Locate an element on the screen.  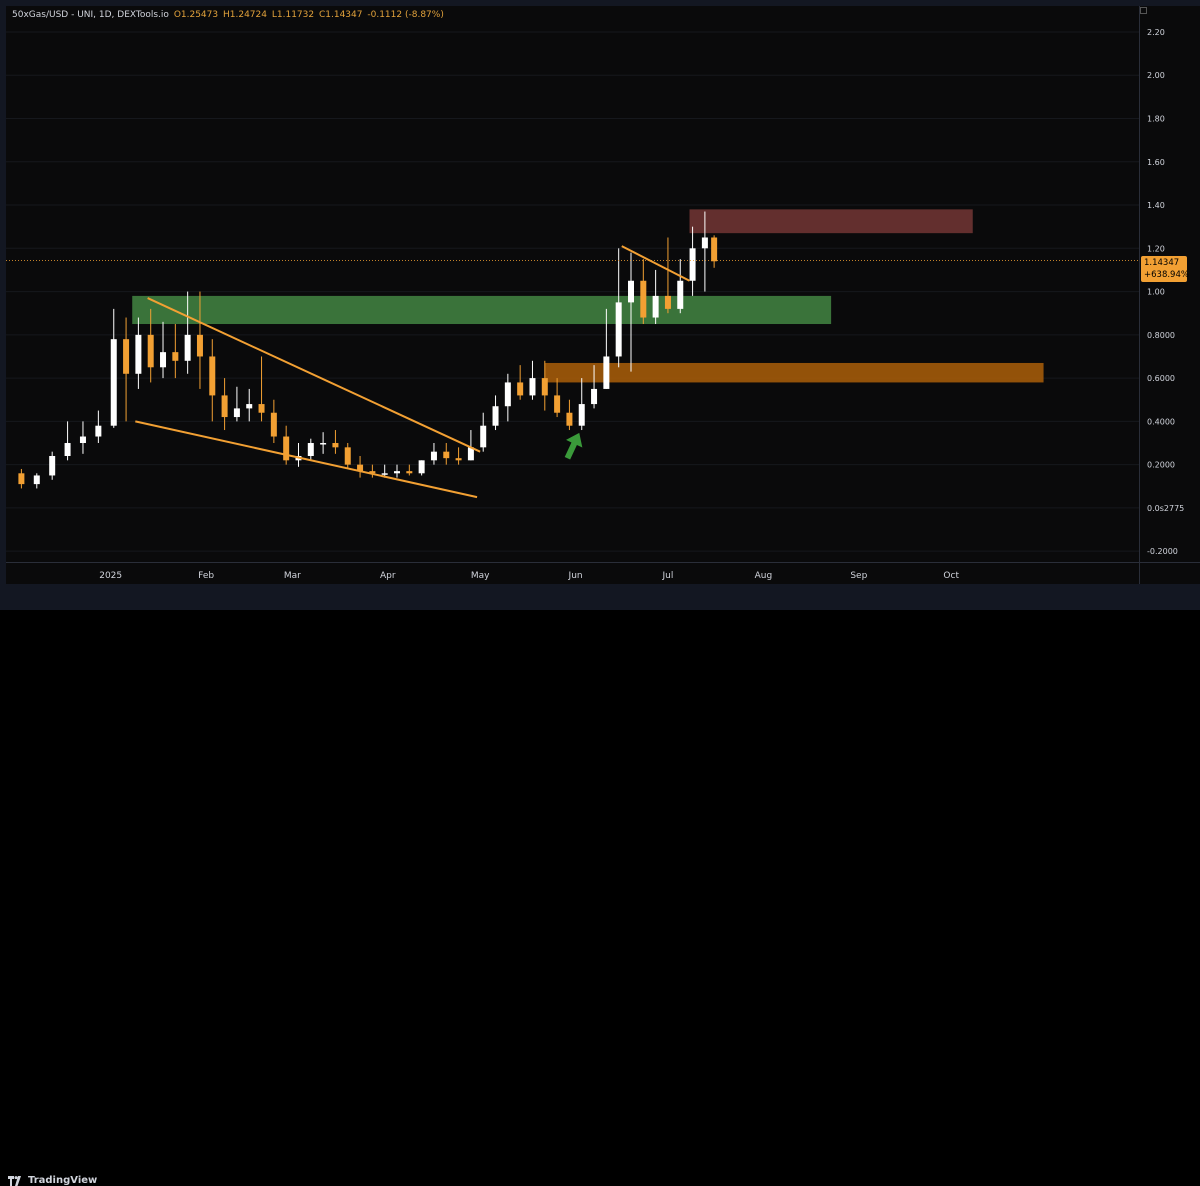
y-tick-label: 0.8000 is located at coordinates (1161, 335).